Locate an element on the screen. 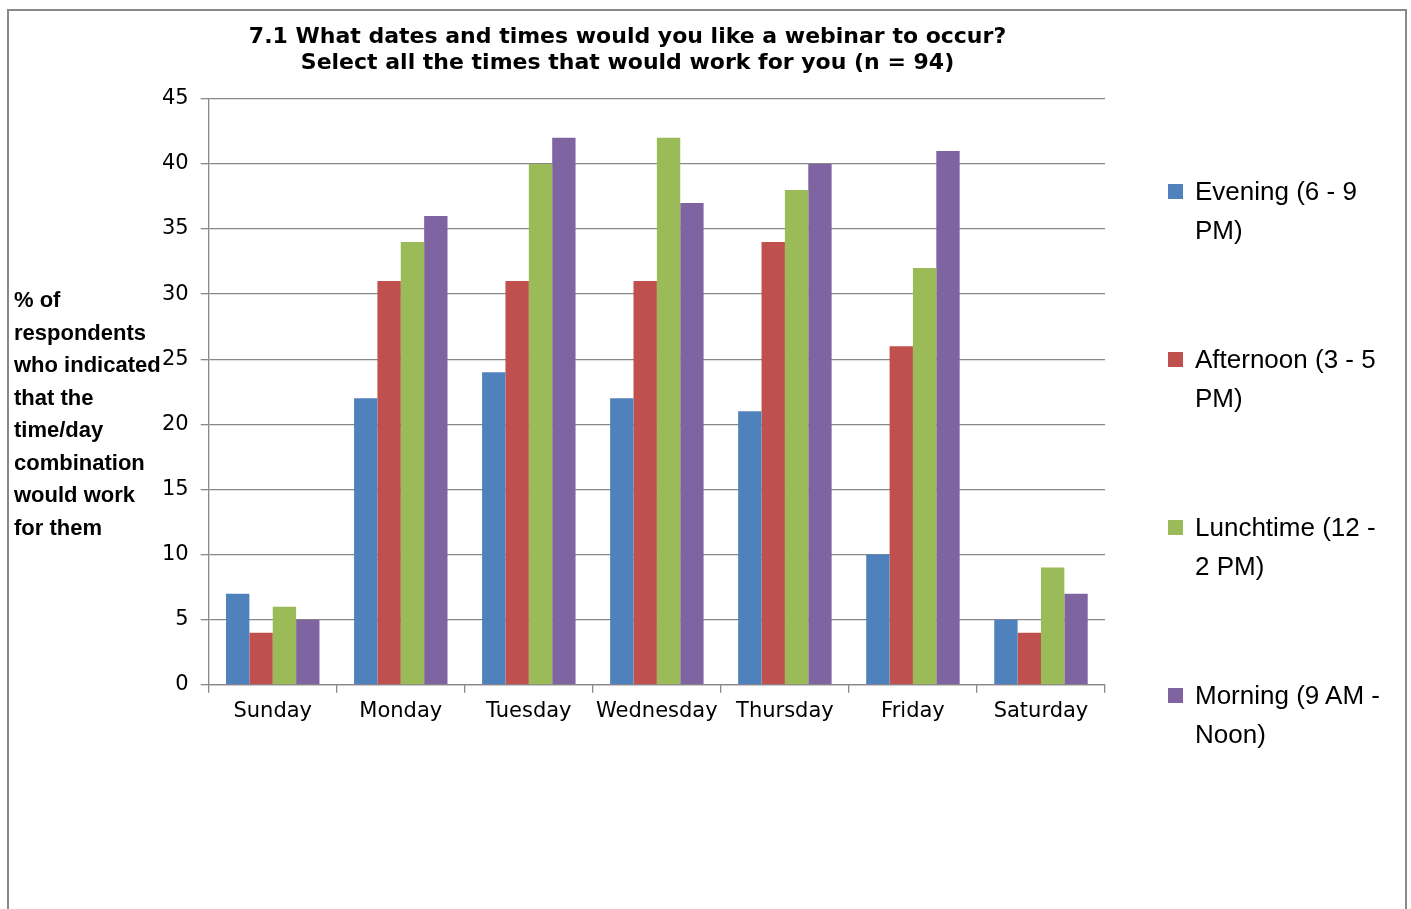 This screenshot has width=1411, height=909. y-tick-label: 20 is located at coordinates (175, 422).